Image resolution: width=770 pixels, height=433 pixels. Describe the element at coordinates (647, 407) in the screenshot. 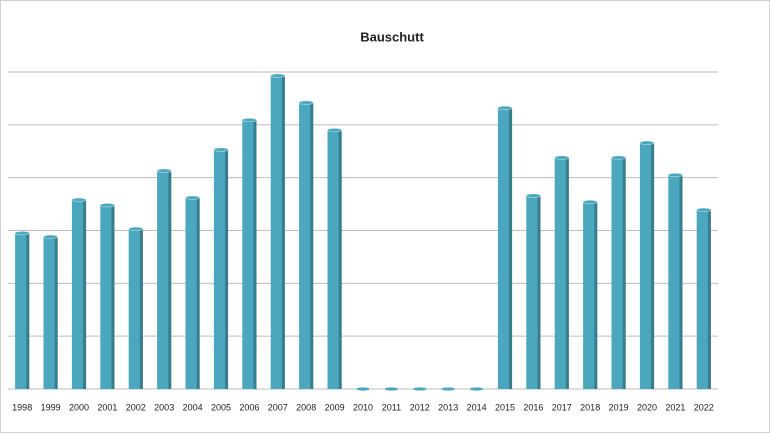

I see `x-tick-label: 2020` at that location.